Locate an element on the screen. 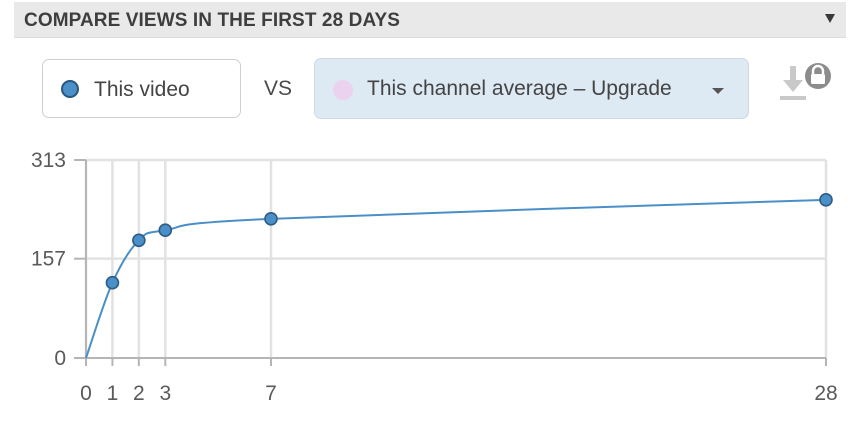 Image resolution: width=854 pixels, height=434 pixels. channel-average-dropdown: This channel average – Upgrade is located at coordinates (531, 88).